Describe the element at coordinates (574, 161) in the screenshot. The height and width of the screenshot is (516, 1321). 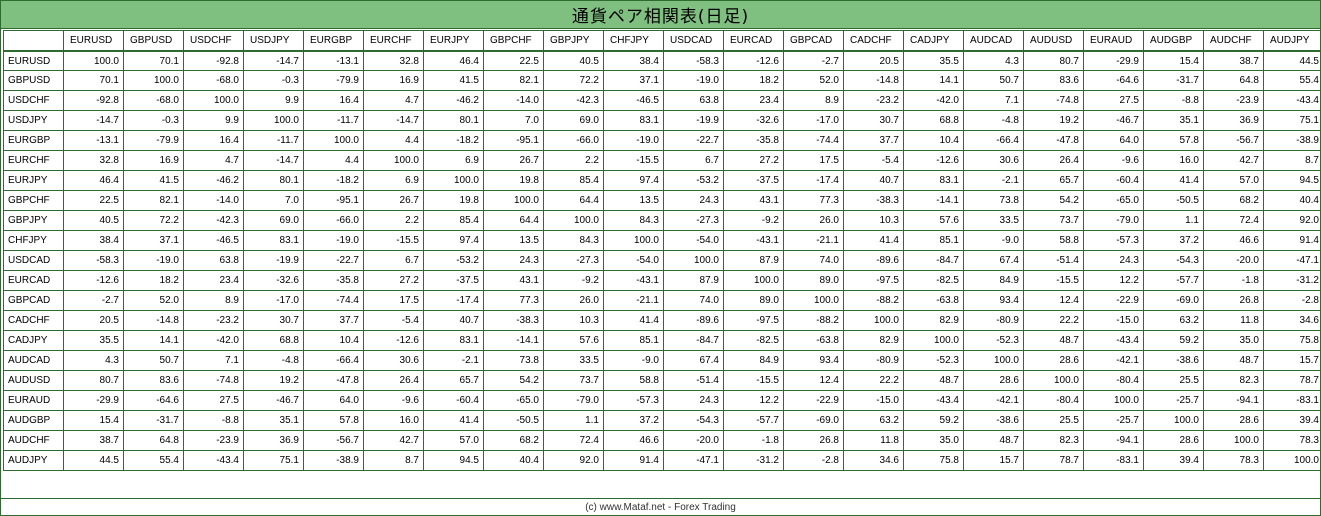
I see `correlation-cell: 2.2` at that location.